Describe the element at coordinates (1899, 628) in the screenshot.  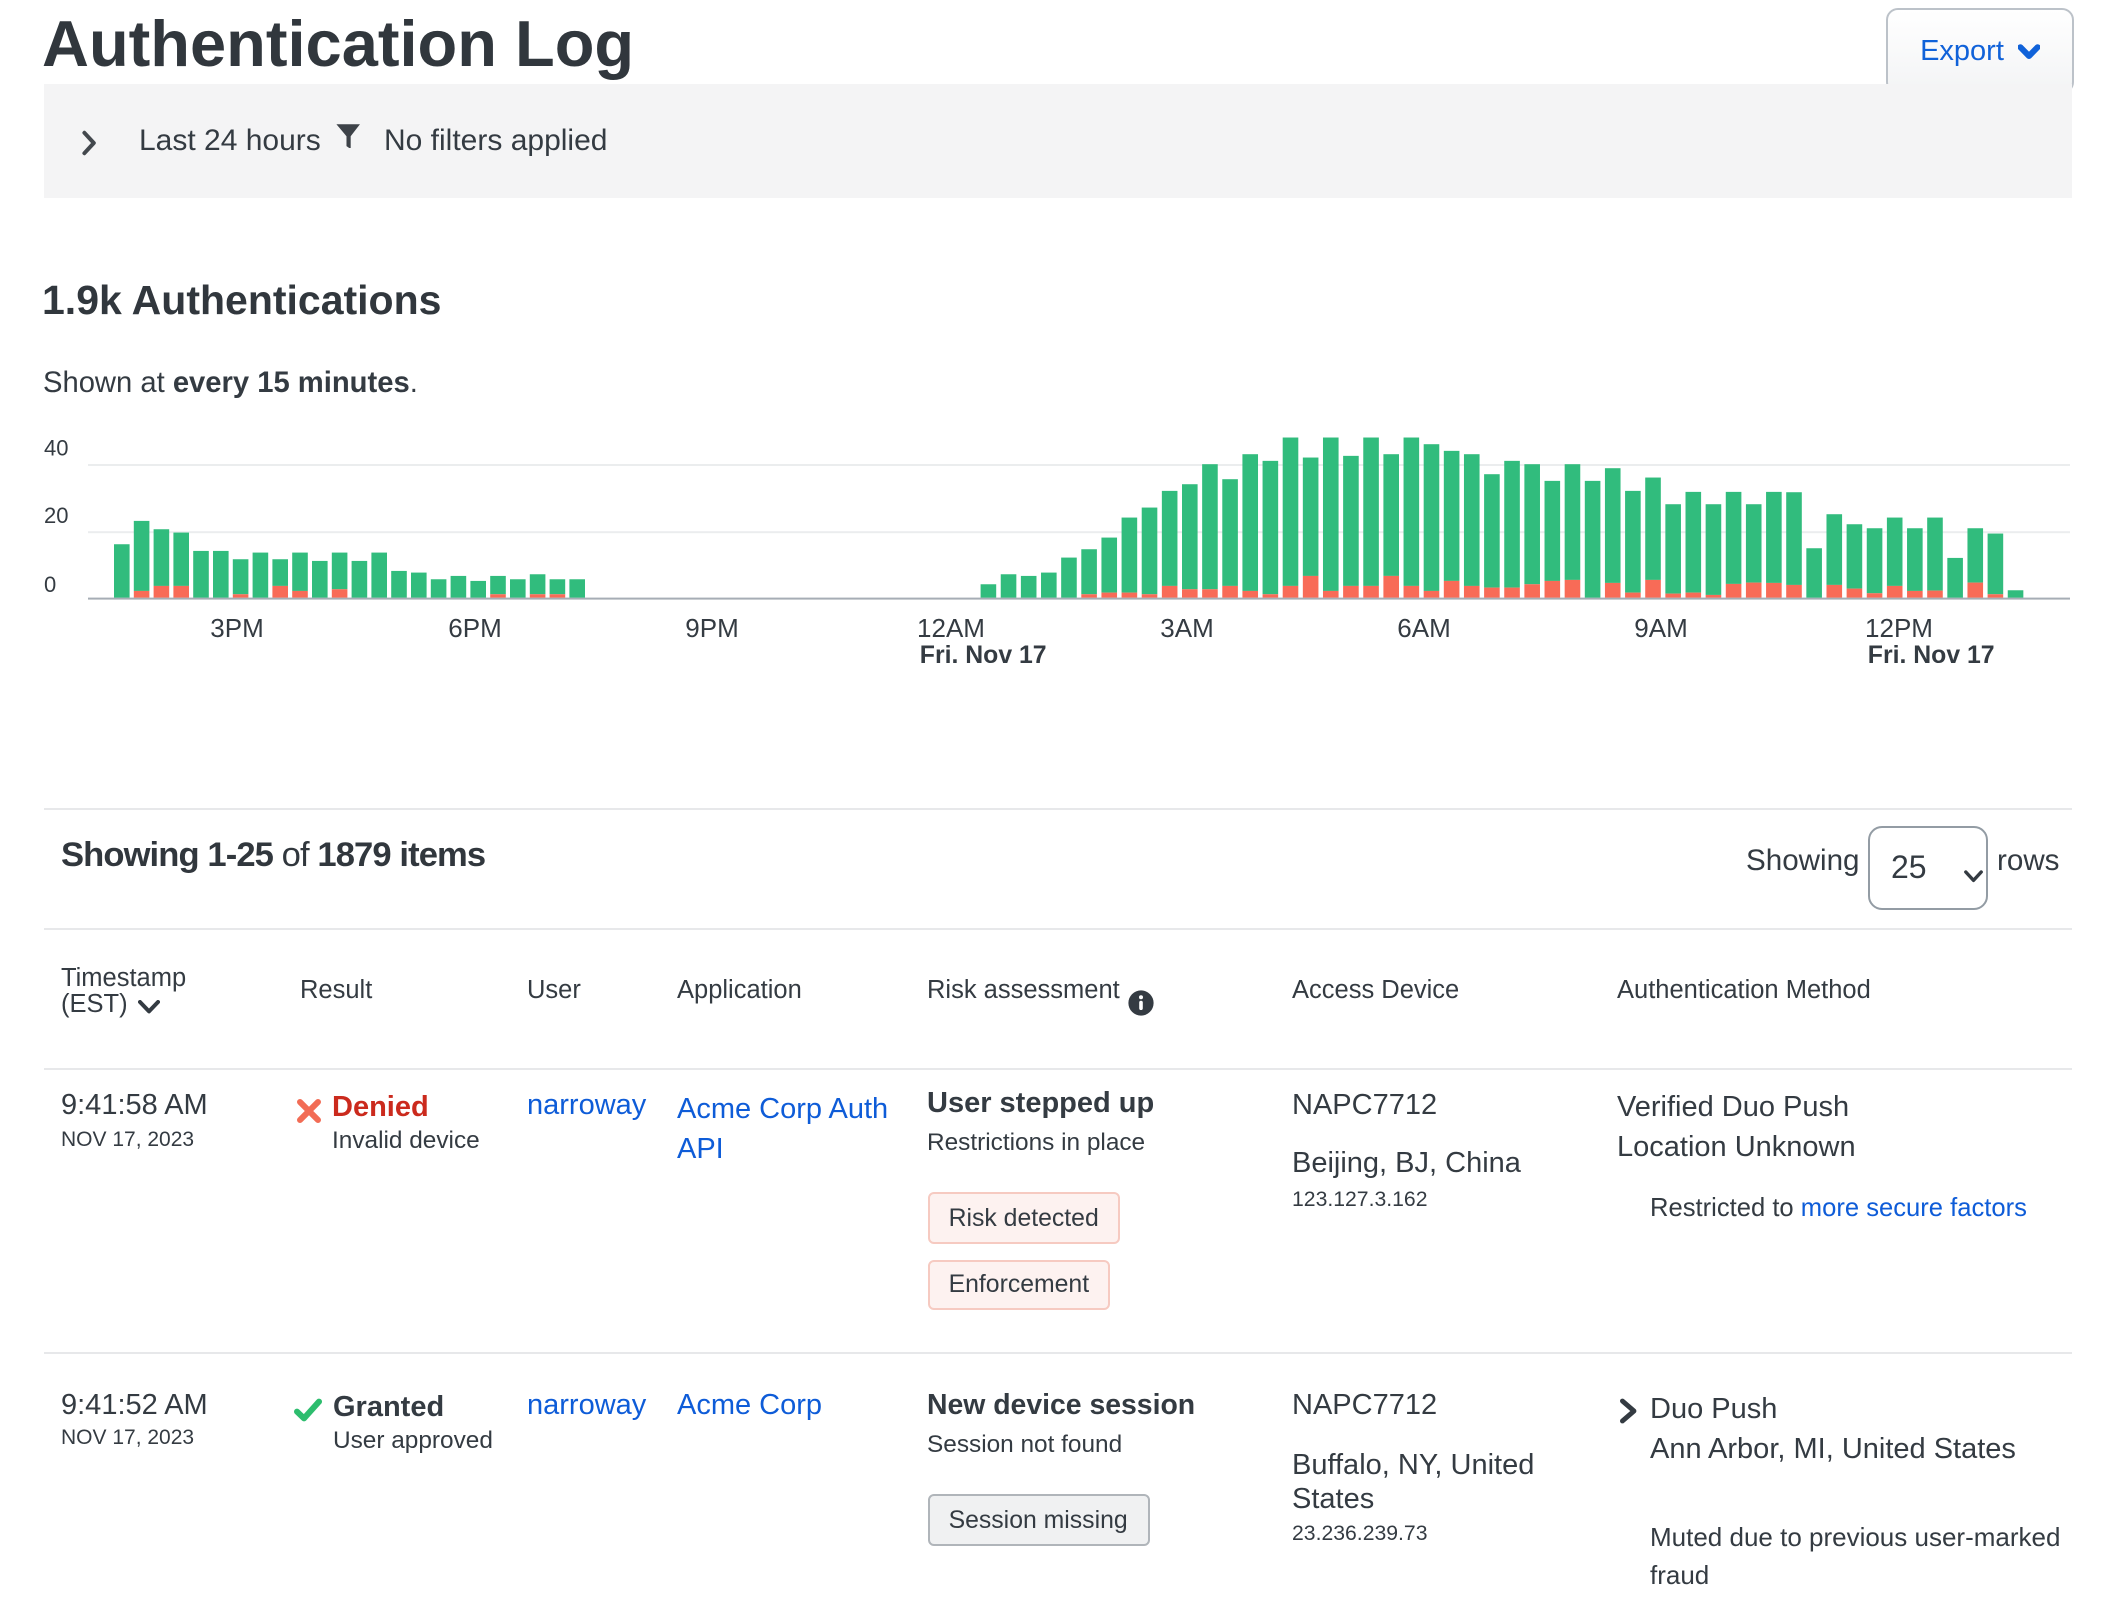
I see `svg-text: 12PM` at that location.